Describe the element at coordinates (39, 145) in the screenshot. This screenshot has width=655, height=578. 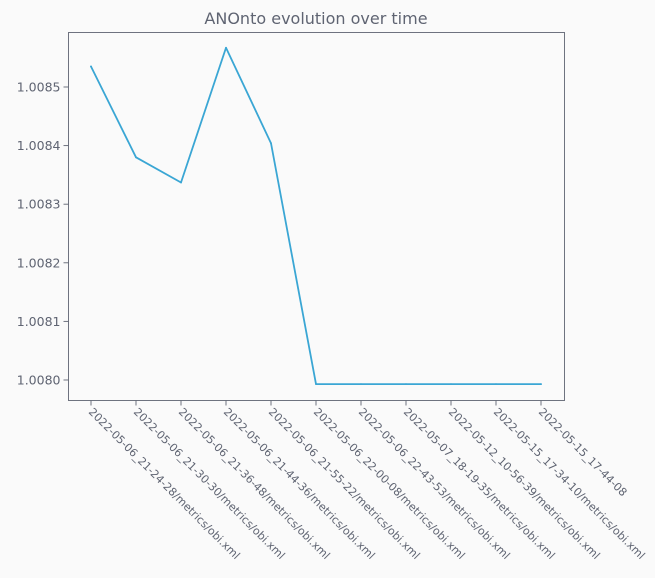
I see `y-tick-label: 1.0084` at that location.